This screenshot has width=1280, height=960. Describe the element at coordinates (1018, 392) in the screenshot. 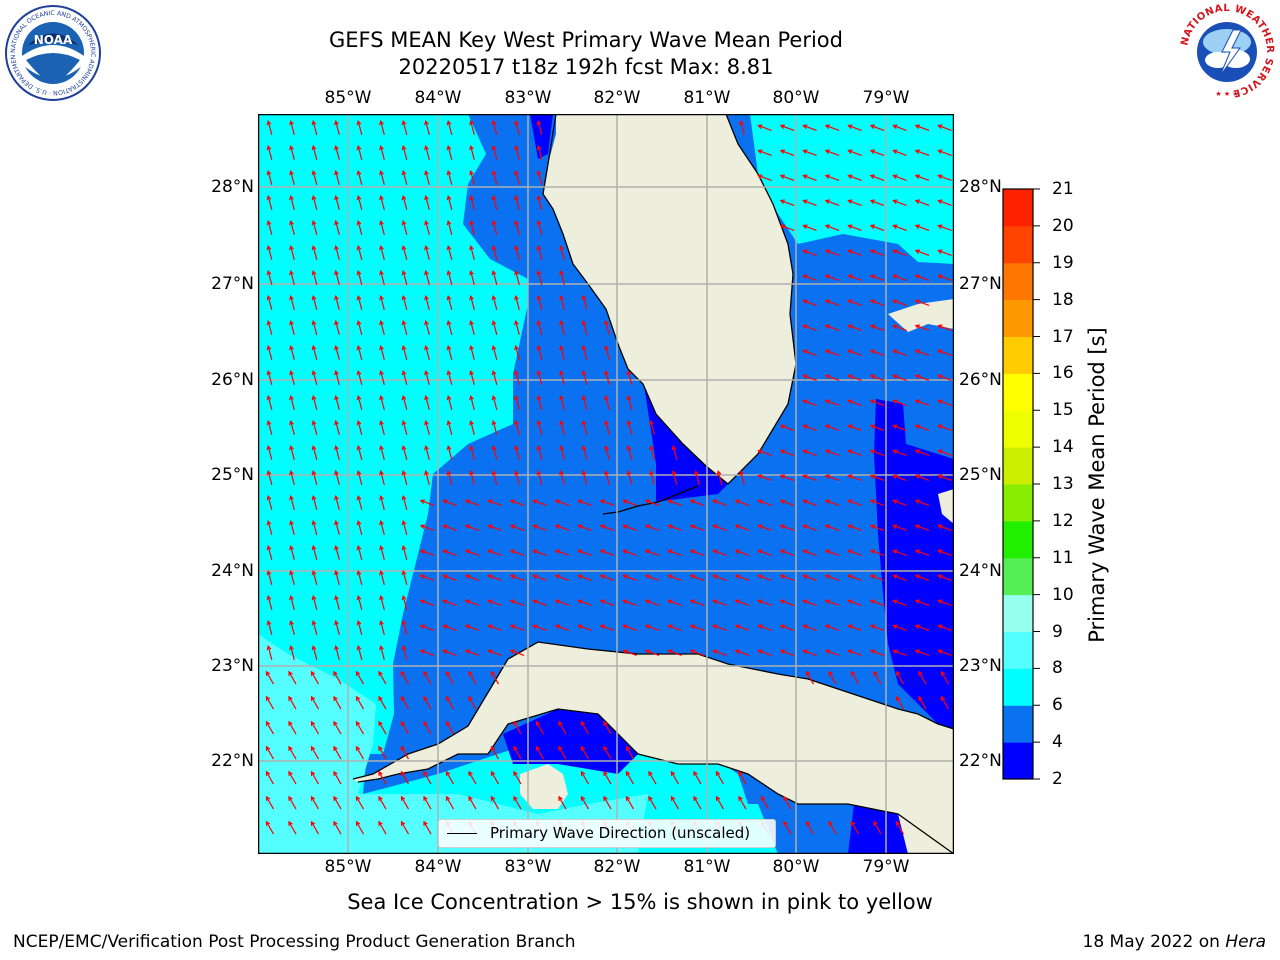

I see `colorbar-cell` at that location.